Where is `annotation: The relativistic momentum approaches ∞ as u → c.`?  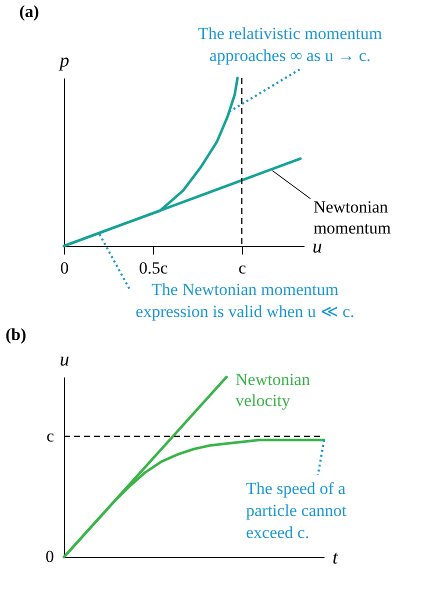 annotation: The relativistic momentum approaches ∞ as u → c. is located at coordinates (290, 44).